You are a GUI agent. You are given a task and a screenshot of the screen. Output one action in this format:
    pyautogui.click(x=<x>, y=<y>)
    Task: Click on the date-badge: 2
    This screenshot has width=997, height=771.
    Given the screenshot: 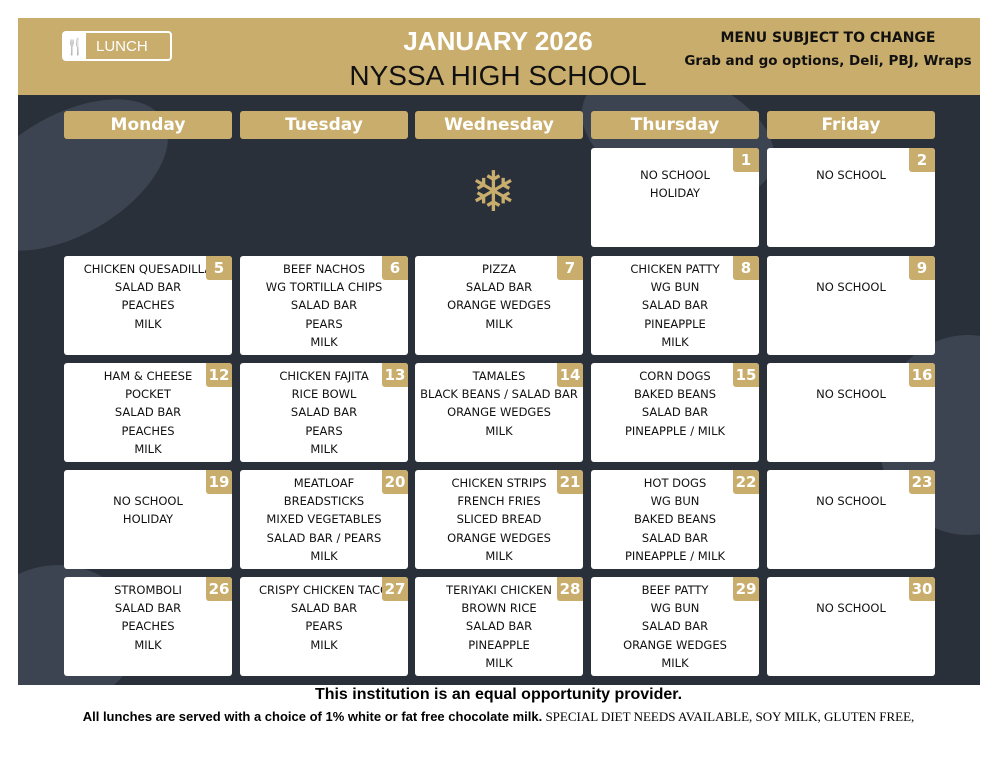 What is the action you would take?
    pyautogui.click(x=922, y=160)
    